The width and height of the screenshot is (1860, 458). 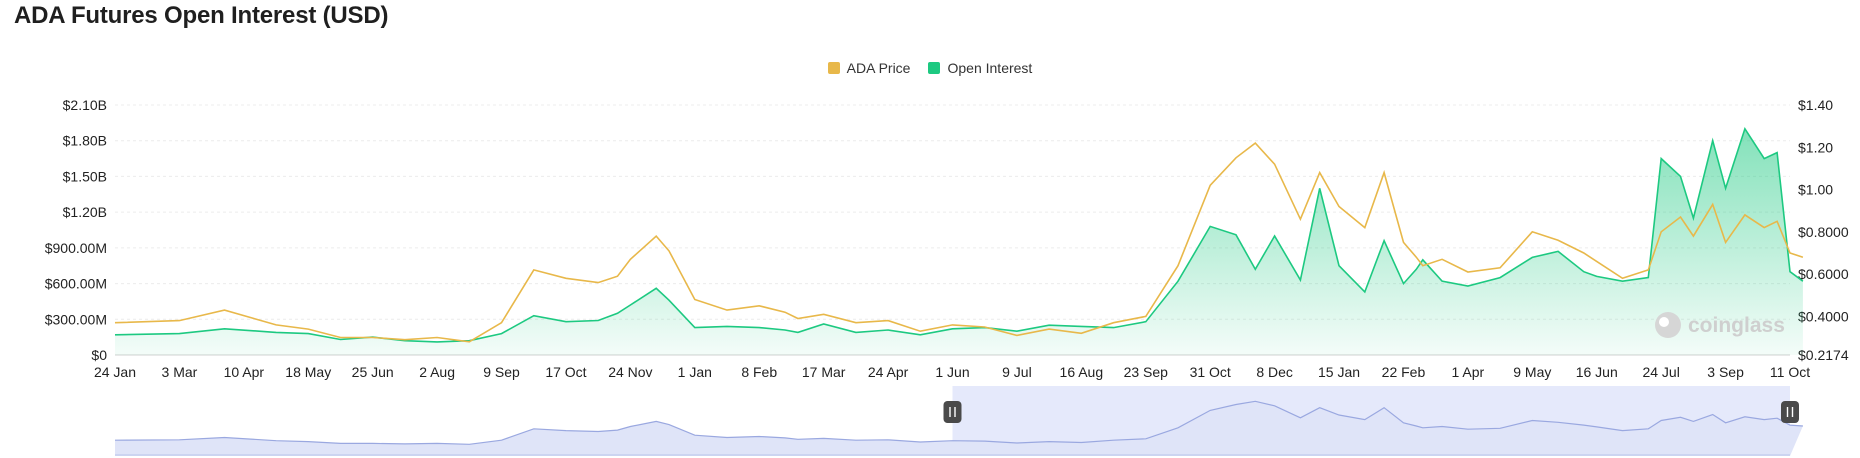 I want to click on y-right-tick-label: $1.00, so click(x=1815, y=190).